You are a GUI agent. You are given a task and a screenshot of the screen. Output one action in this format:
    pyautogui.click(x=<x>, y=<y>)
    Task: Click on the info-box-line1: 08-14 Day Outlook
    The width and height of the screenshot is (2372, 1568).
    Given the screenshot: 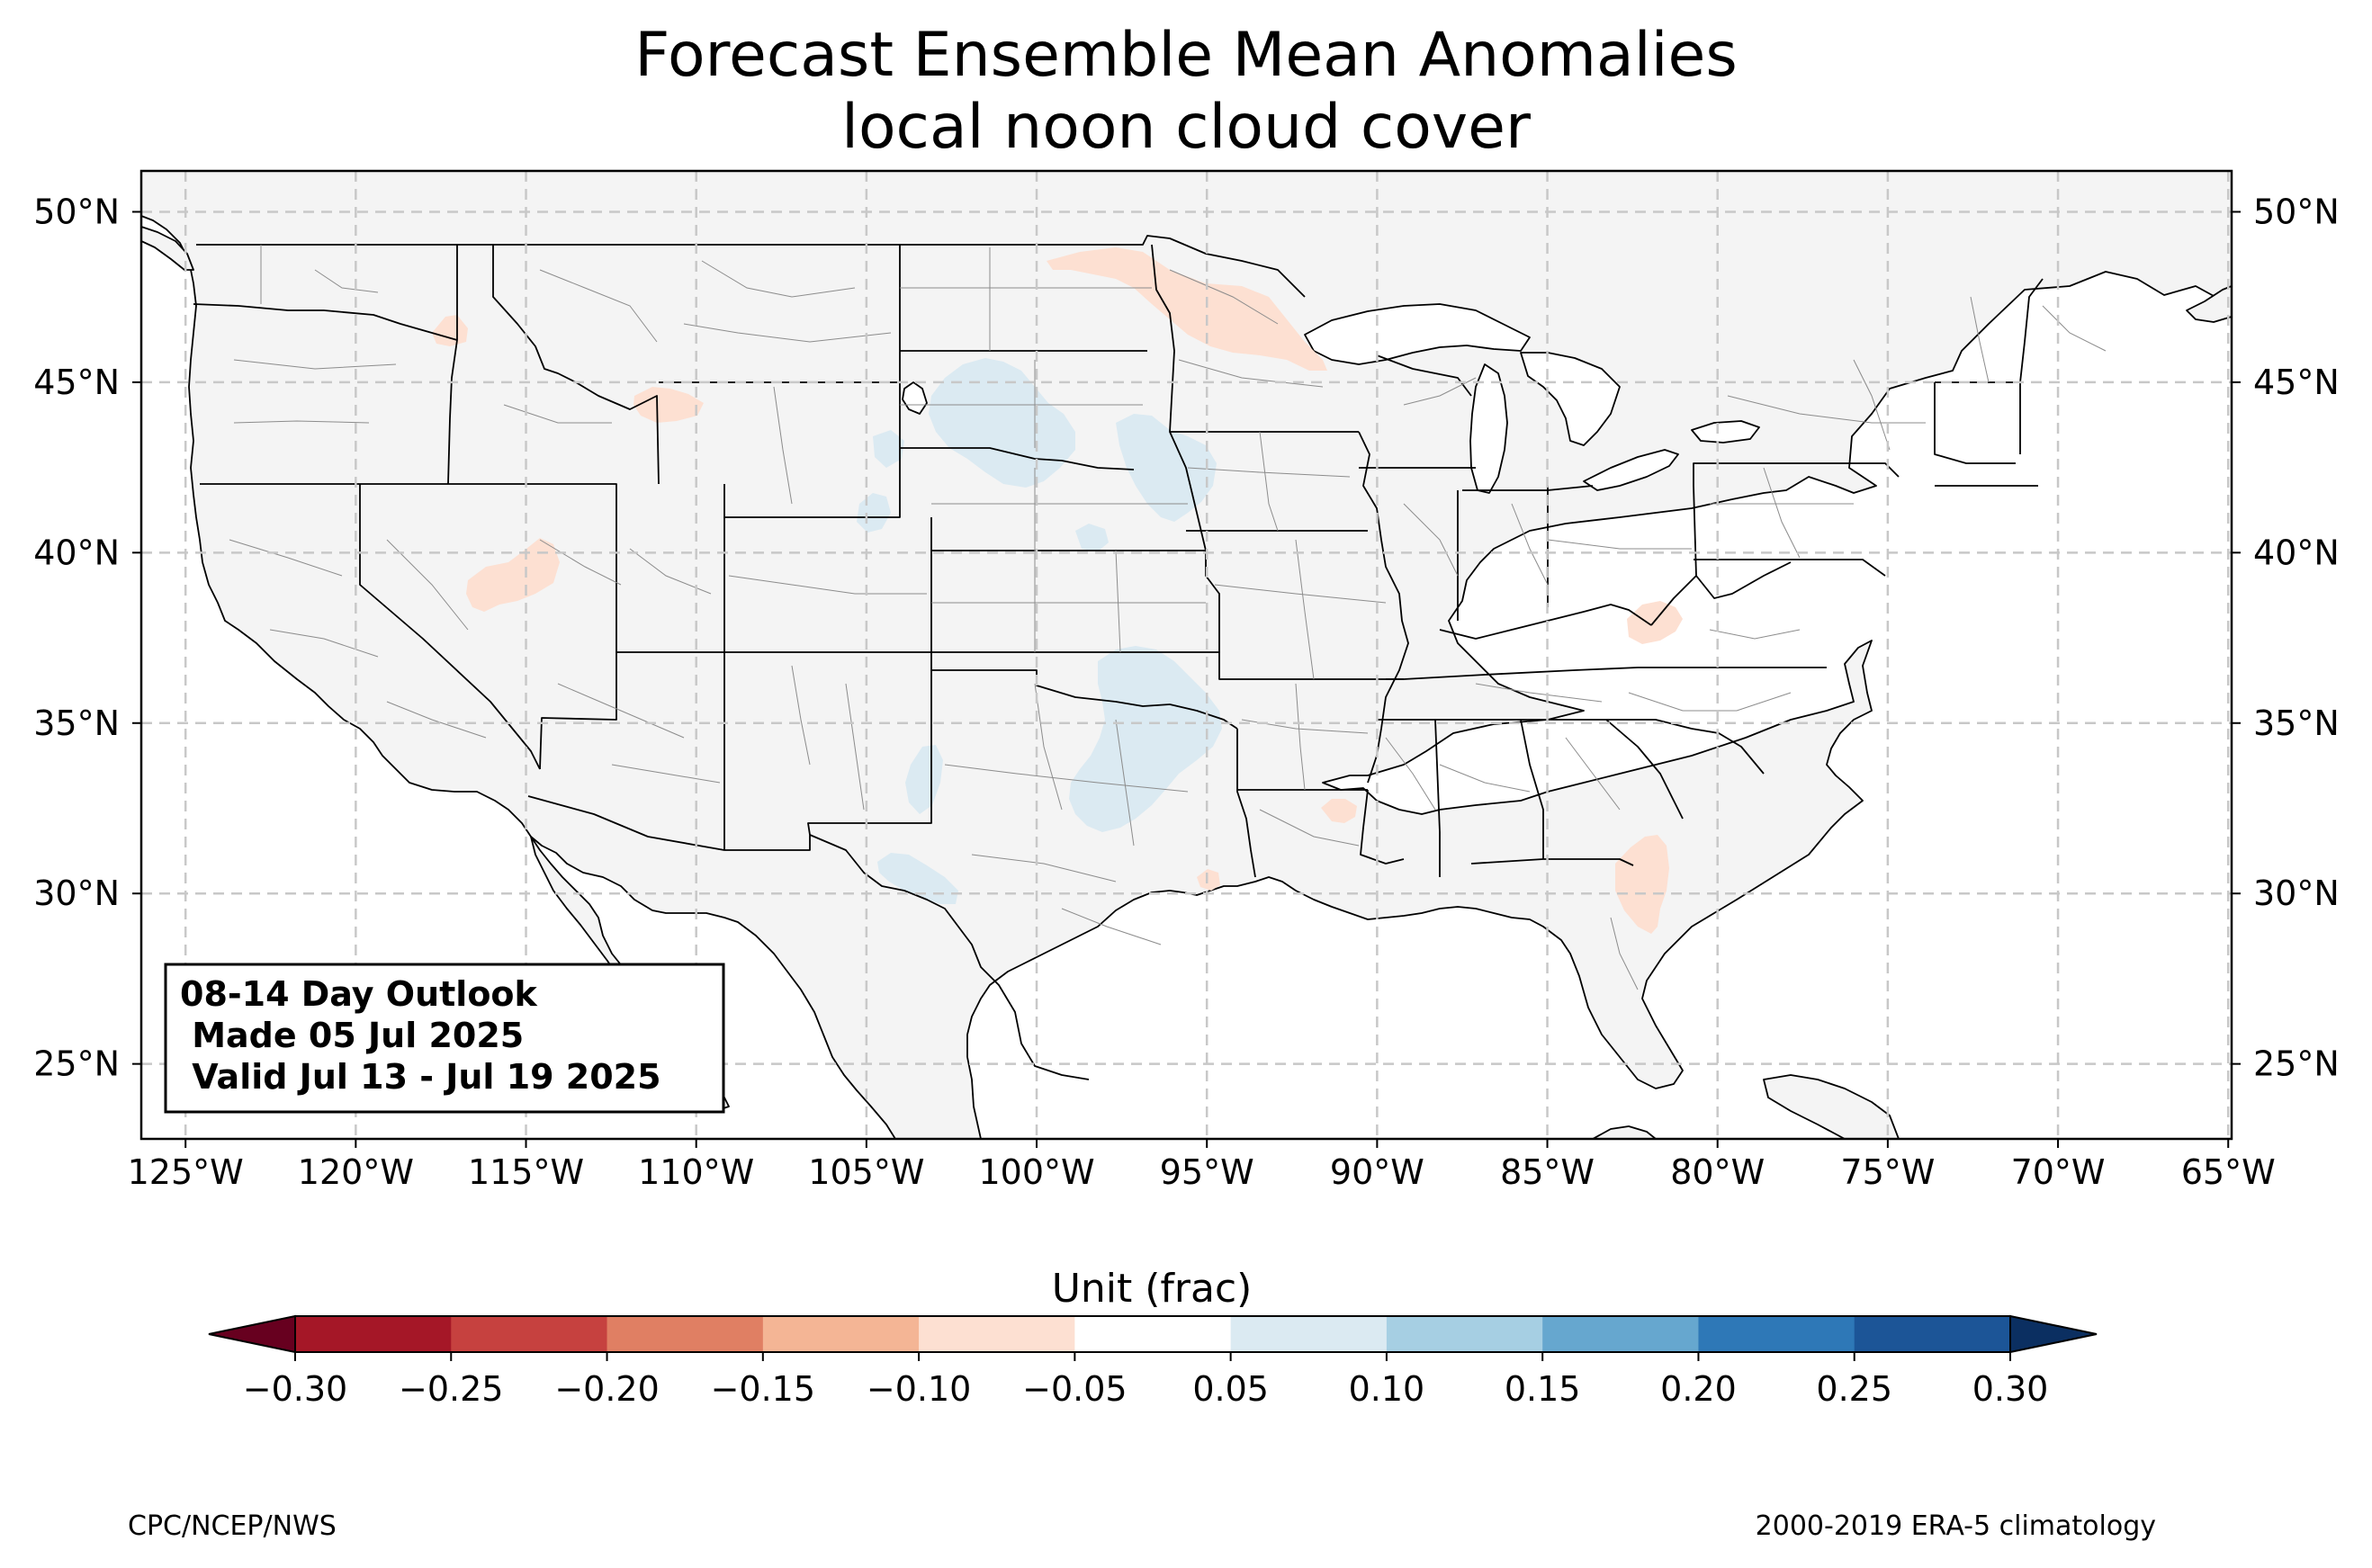 What is the action you would take?
    pyautogui.click(x=359, y=994)
    